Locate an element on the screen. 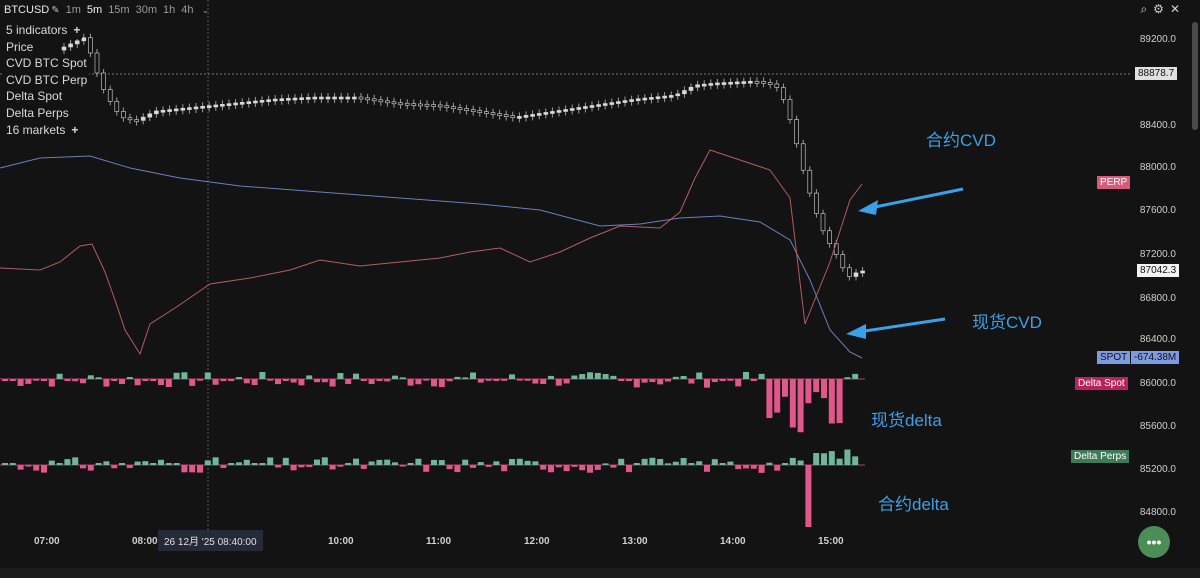 This screenshot has width=1200, height=578. indicator-cvd-perp: CVD BTC Perp is located at coordinates (47, 80).